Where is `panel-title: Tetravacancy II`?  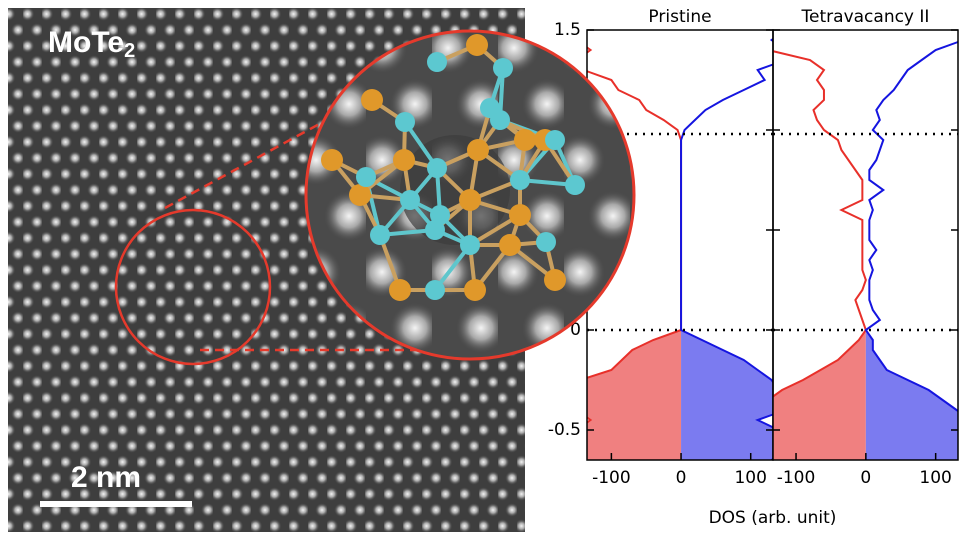
panel-title: Tetravacancy II is located at coordinates (865, 17).